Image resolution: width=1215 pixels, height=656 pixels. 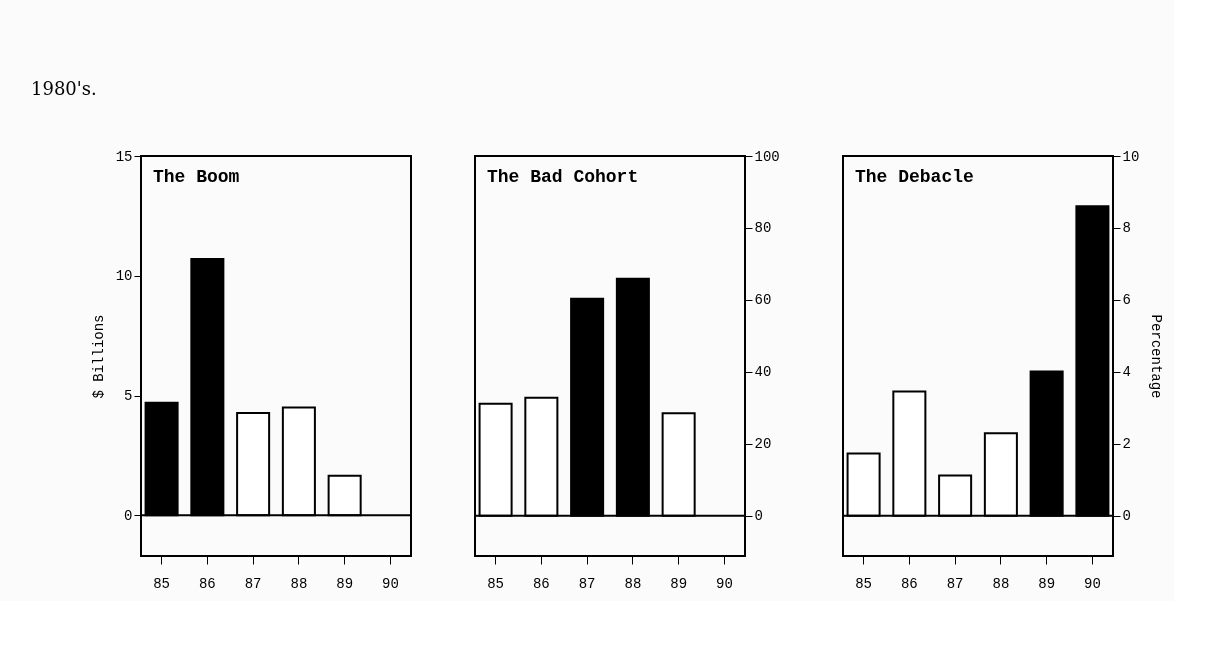 What do you see at coordinates (1131, 156) in the screenshot?
I see `y2-tick-label: 10` at bounding box center [1131, 156].